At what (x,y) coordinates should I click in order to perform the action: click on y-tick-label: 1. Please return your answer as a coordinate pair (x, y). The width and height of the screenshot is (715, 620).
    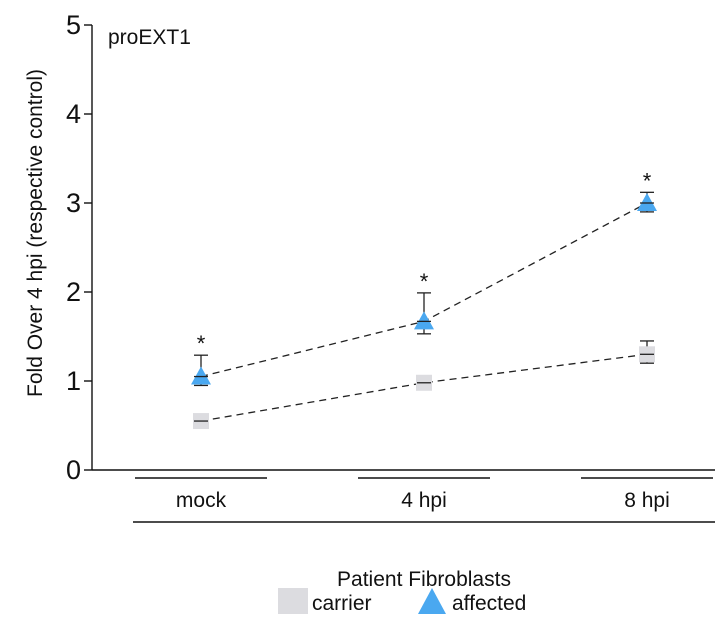
    Looking at the image, I should click on (73, 381).